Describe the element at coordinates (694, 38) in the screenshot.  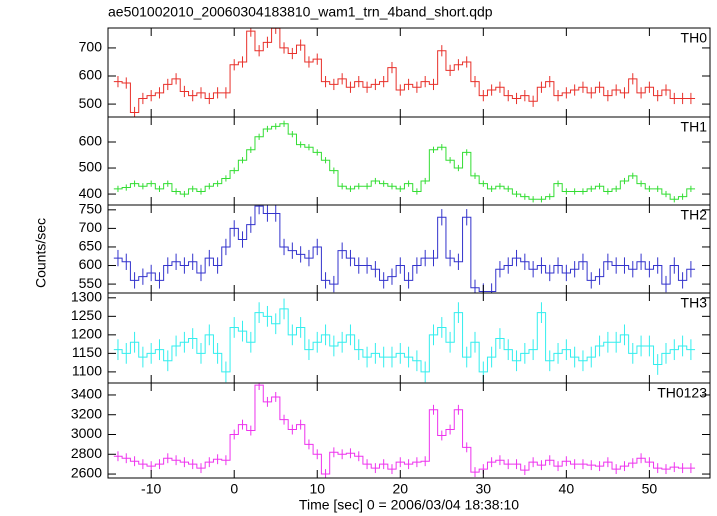
I see `panel-label: TH0` at that location.